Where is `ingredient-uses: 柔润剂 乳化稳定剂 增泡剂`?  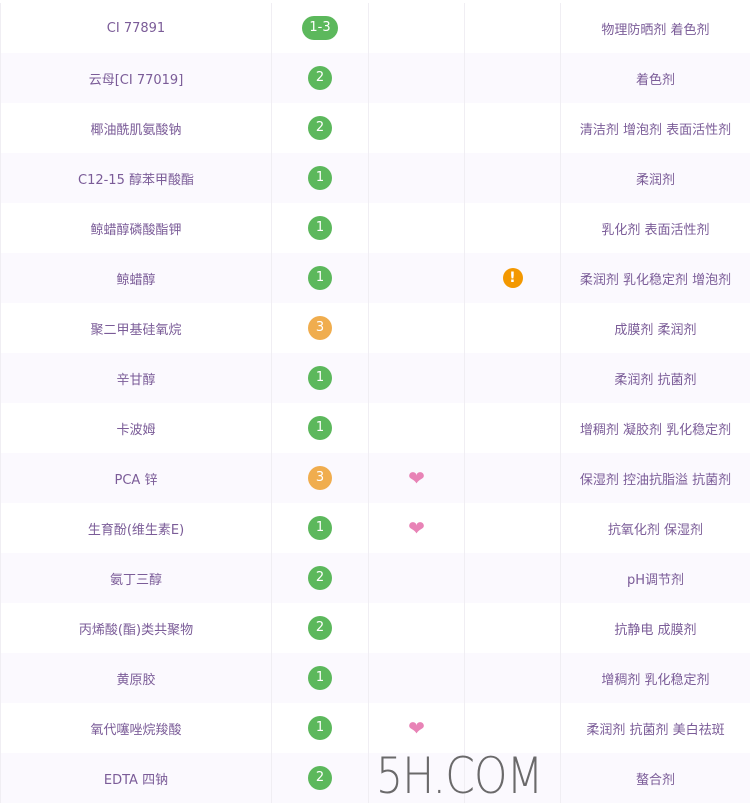 ingredient-uses: 柔润剂 乳化稳定剂 增泡剂 is located at coordinates (655, 278).